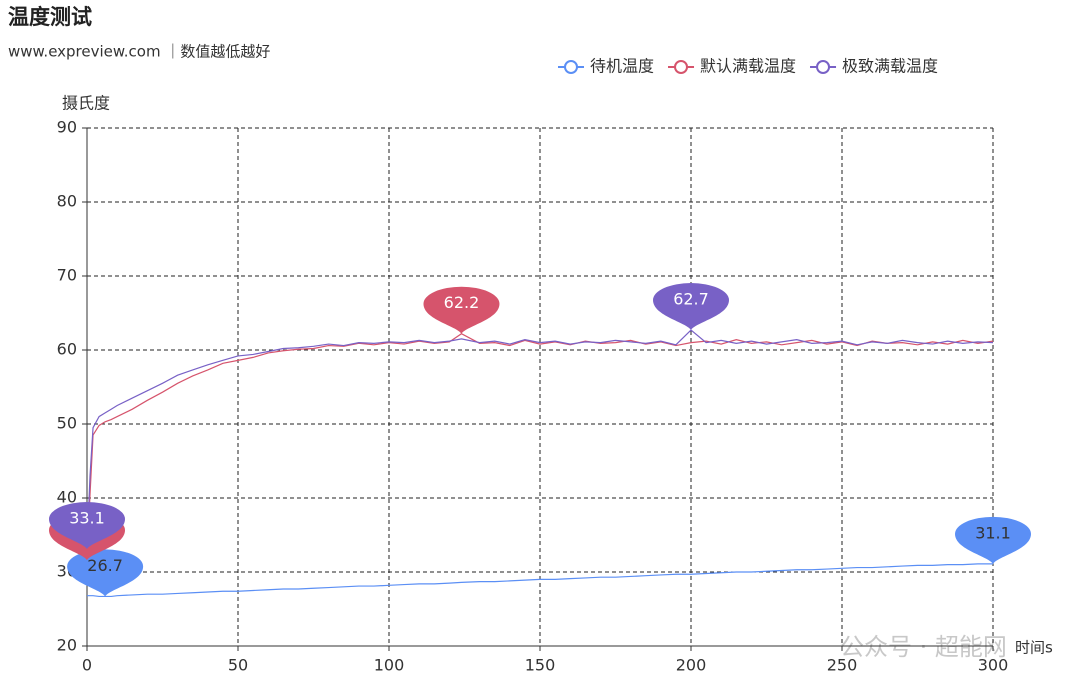  I want to click on y-tick-label: 40, so click(67, 497).